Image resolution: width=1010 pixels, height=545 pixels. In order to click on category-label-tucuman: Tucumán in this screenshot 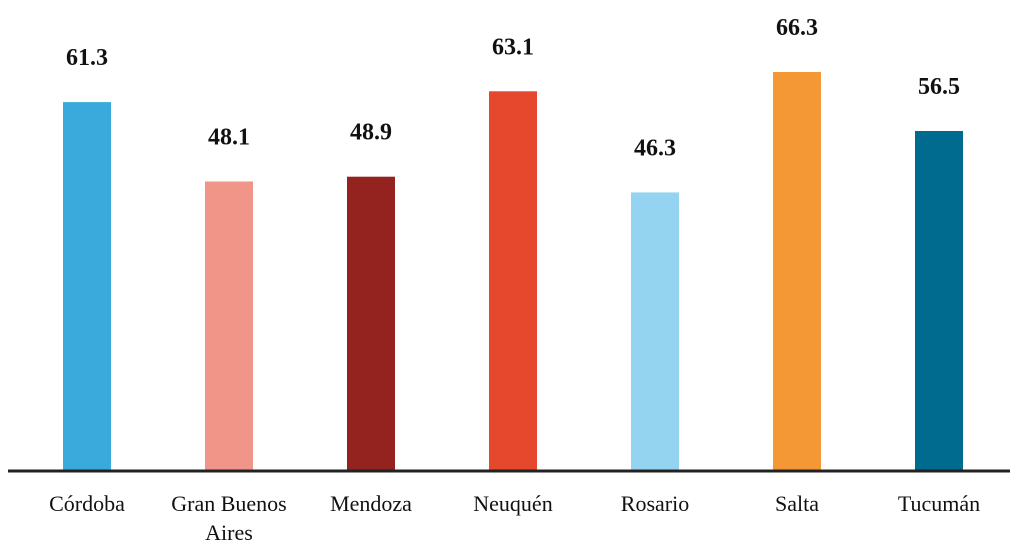, I will do `click(939, 503)`.